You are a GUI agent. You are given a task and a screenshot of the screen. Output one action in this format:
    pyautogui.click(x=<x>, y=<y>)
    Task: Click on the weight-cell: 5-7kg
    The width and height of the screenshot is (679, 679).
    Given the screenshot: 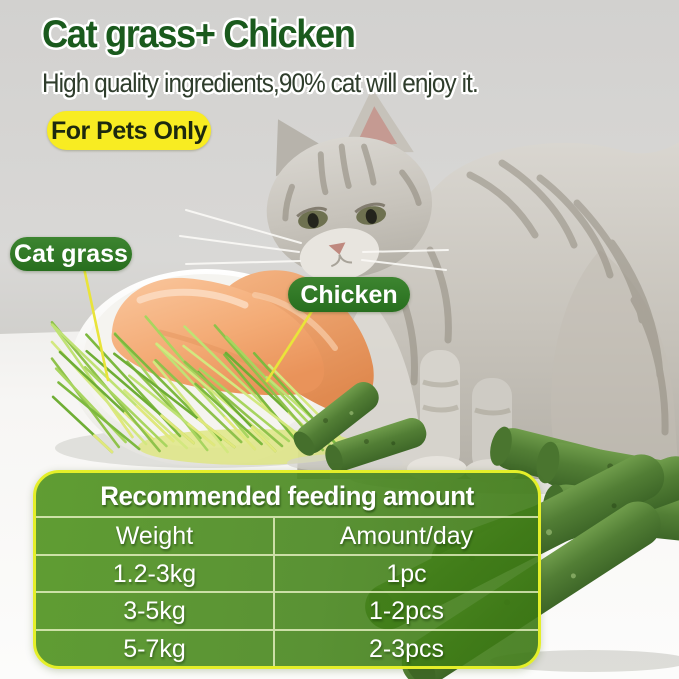 What is the action you would take?
    pyautogui.click(x=154, y=647)
    